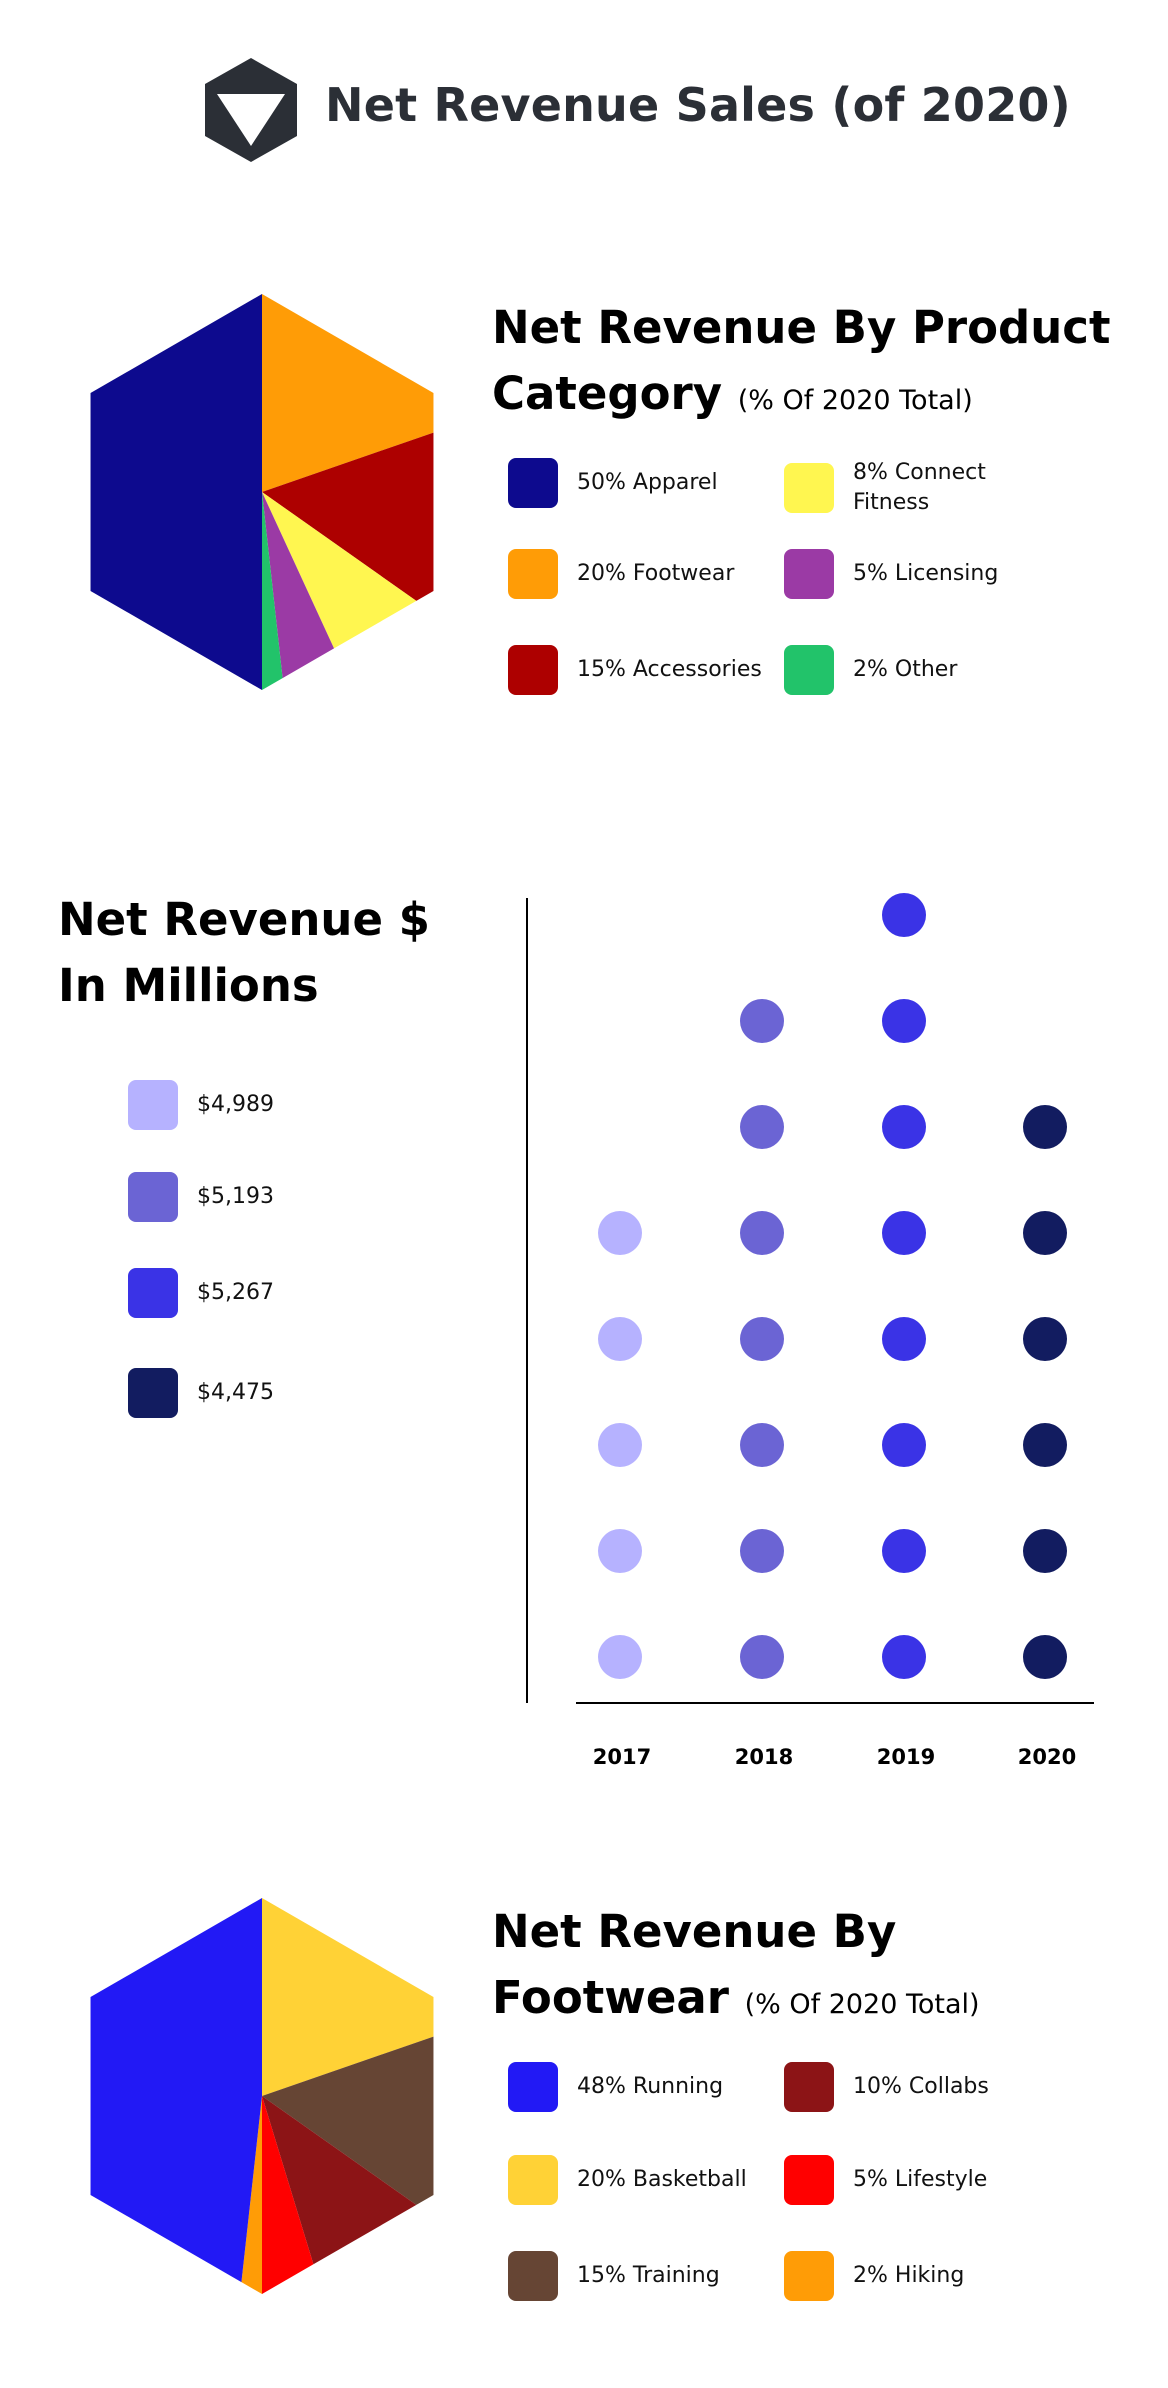 The height and width of the screenshot is (2388, 1168). Describe the element at coordinates (244, 952) in the screenshot. I see `revenue-millions-title: Net Revenue $ In Millions` at that location.